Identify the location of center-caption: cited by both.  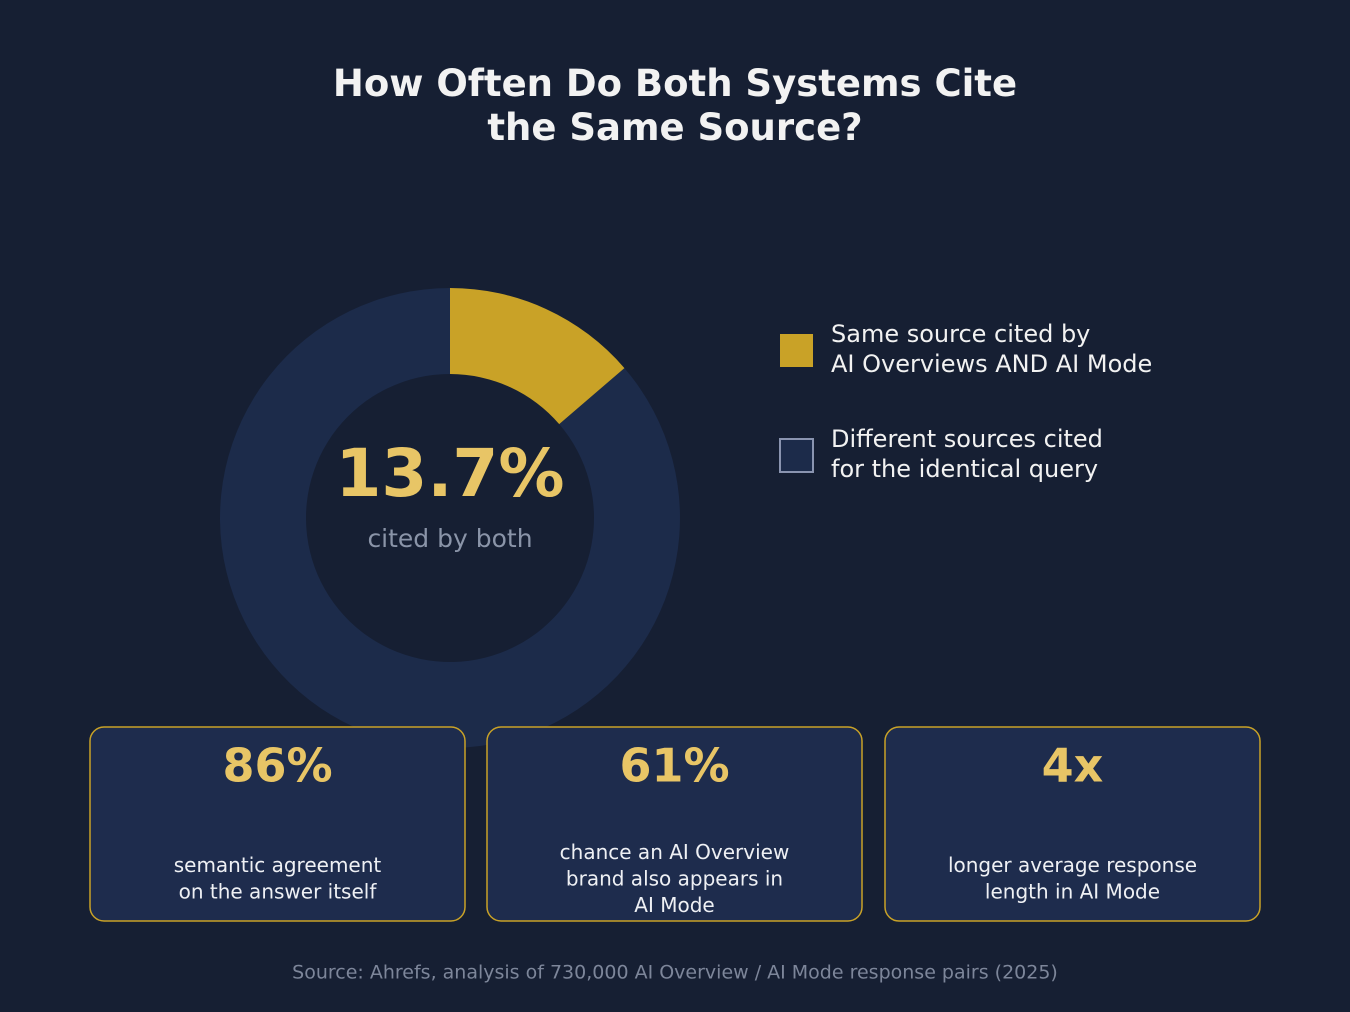
(449, 538).